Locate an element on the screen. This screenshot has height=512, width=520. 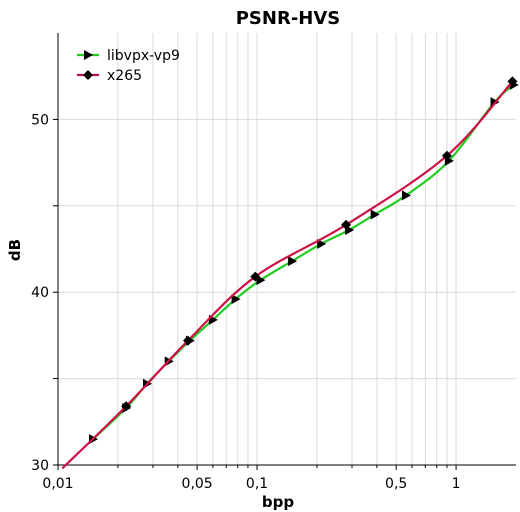
y-tick-labels: 30 40 50 is located at coordinates (40, 293).